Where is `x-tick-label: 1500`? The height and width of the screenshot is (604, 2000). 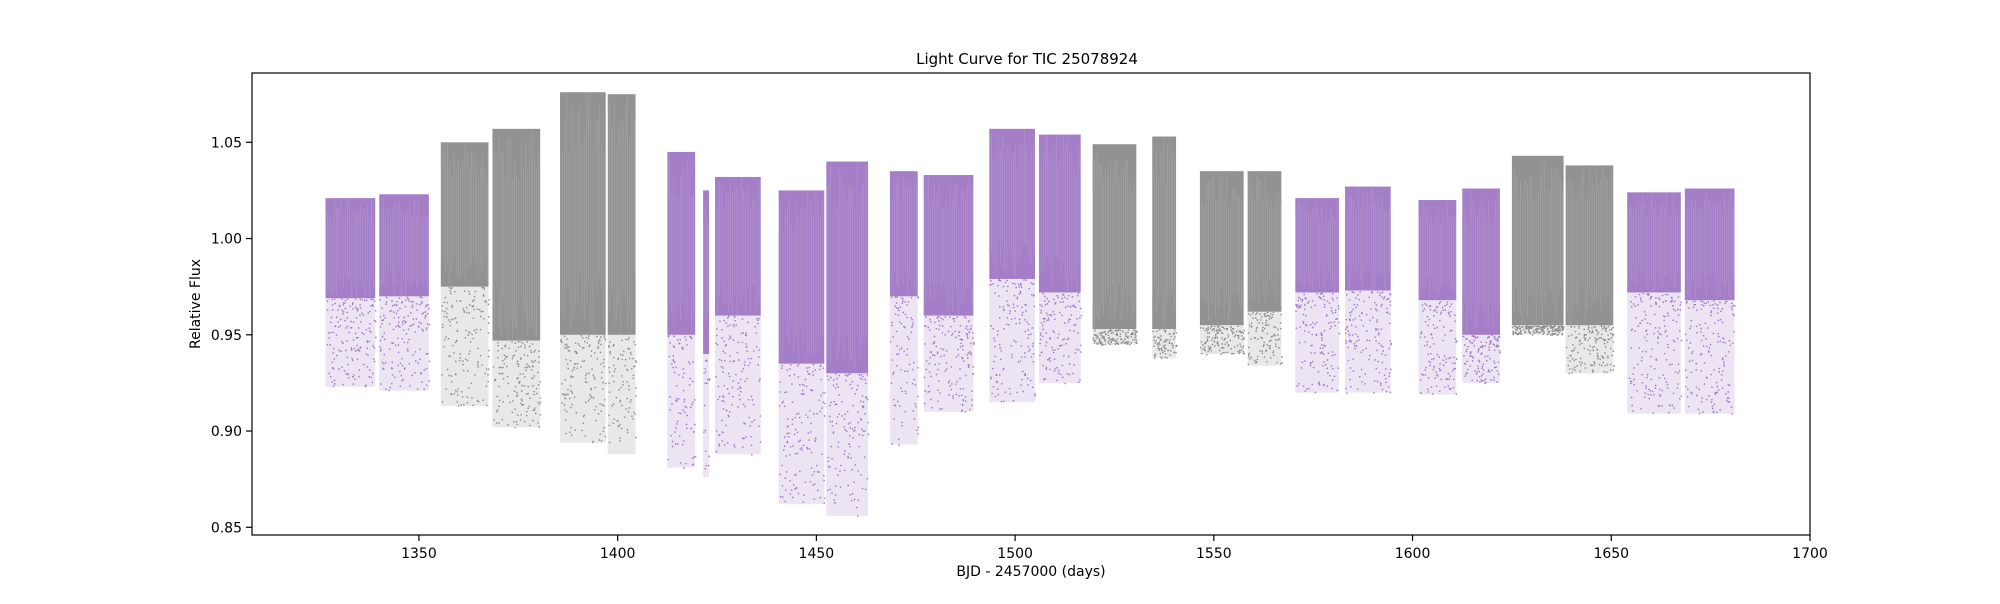 x-tick-label: 1500 is located at coordinates (1015, 554).